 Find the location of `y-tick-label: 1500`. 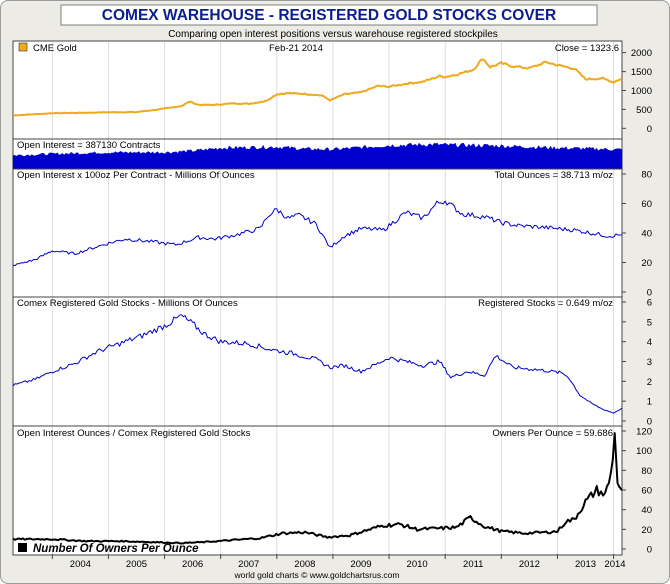

y-tick-label: 1500 is located at coordinates (641, 72).